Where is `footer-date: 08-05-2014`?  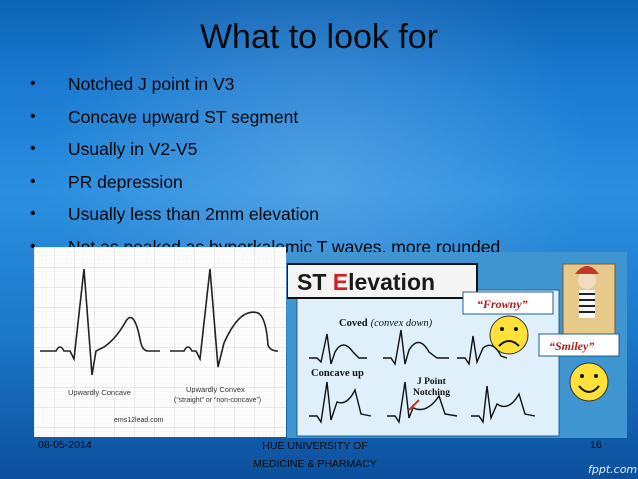 footer-date: 08-05-2014 is located at coordinates (65, 445).